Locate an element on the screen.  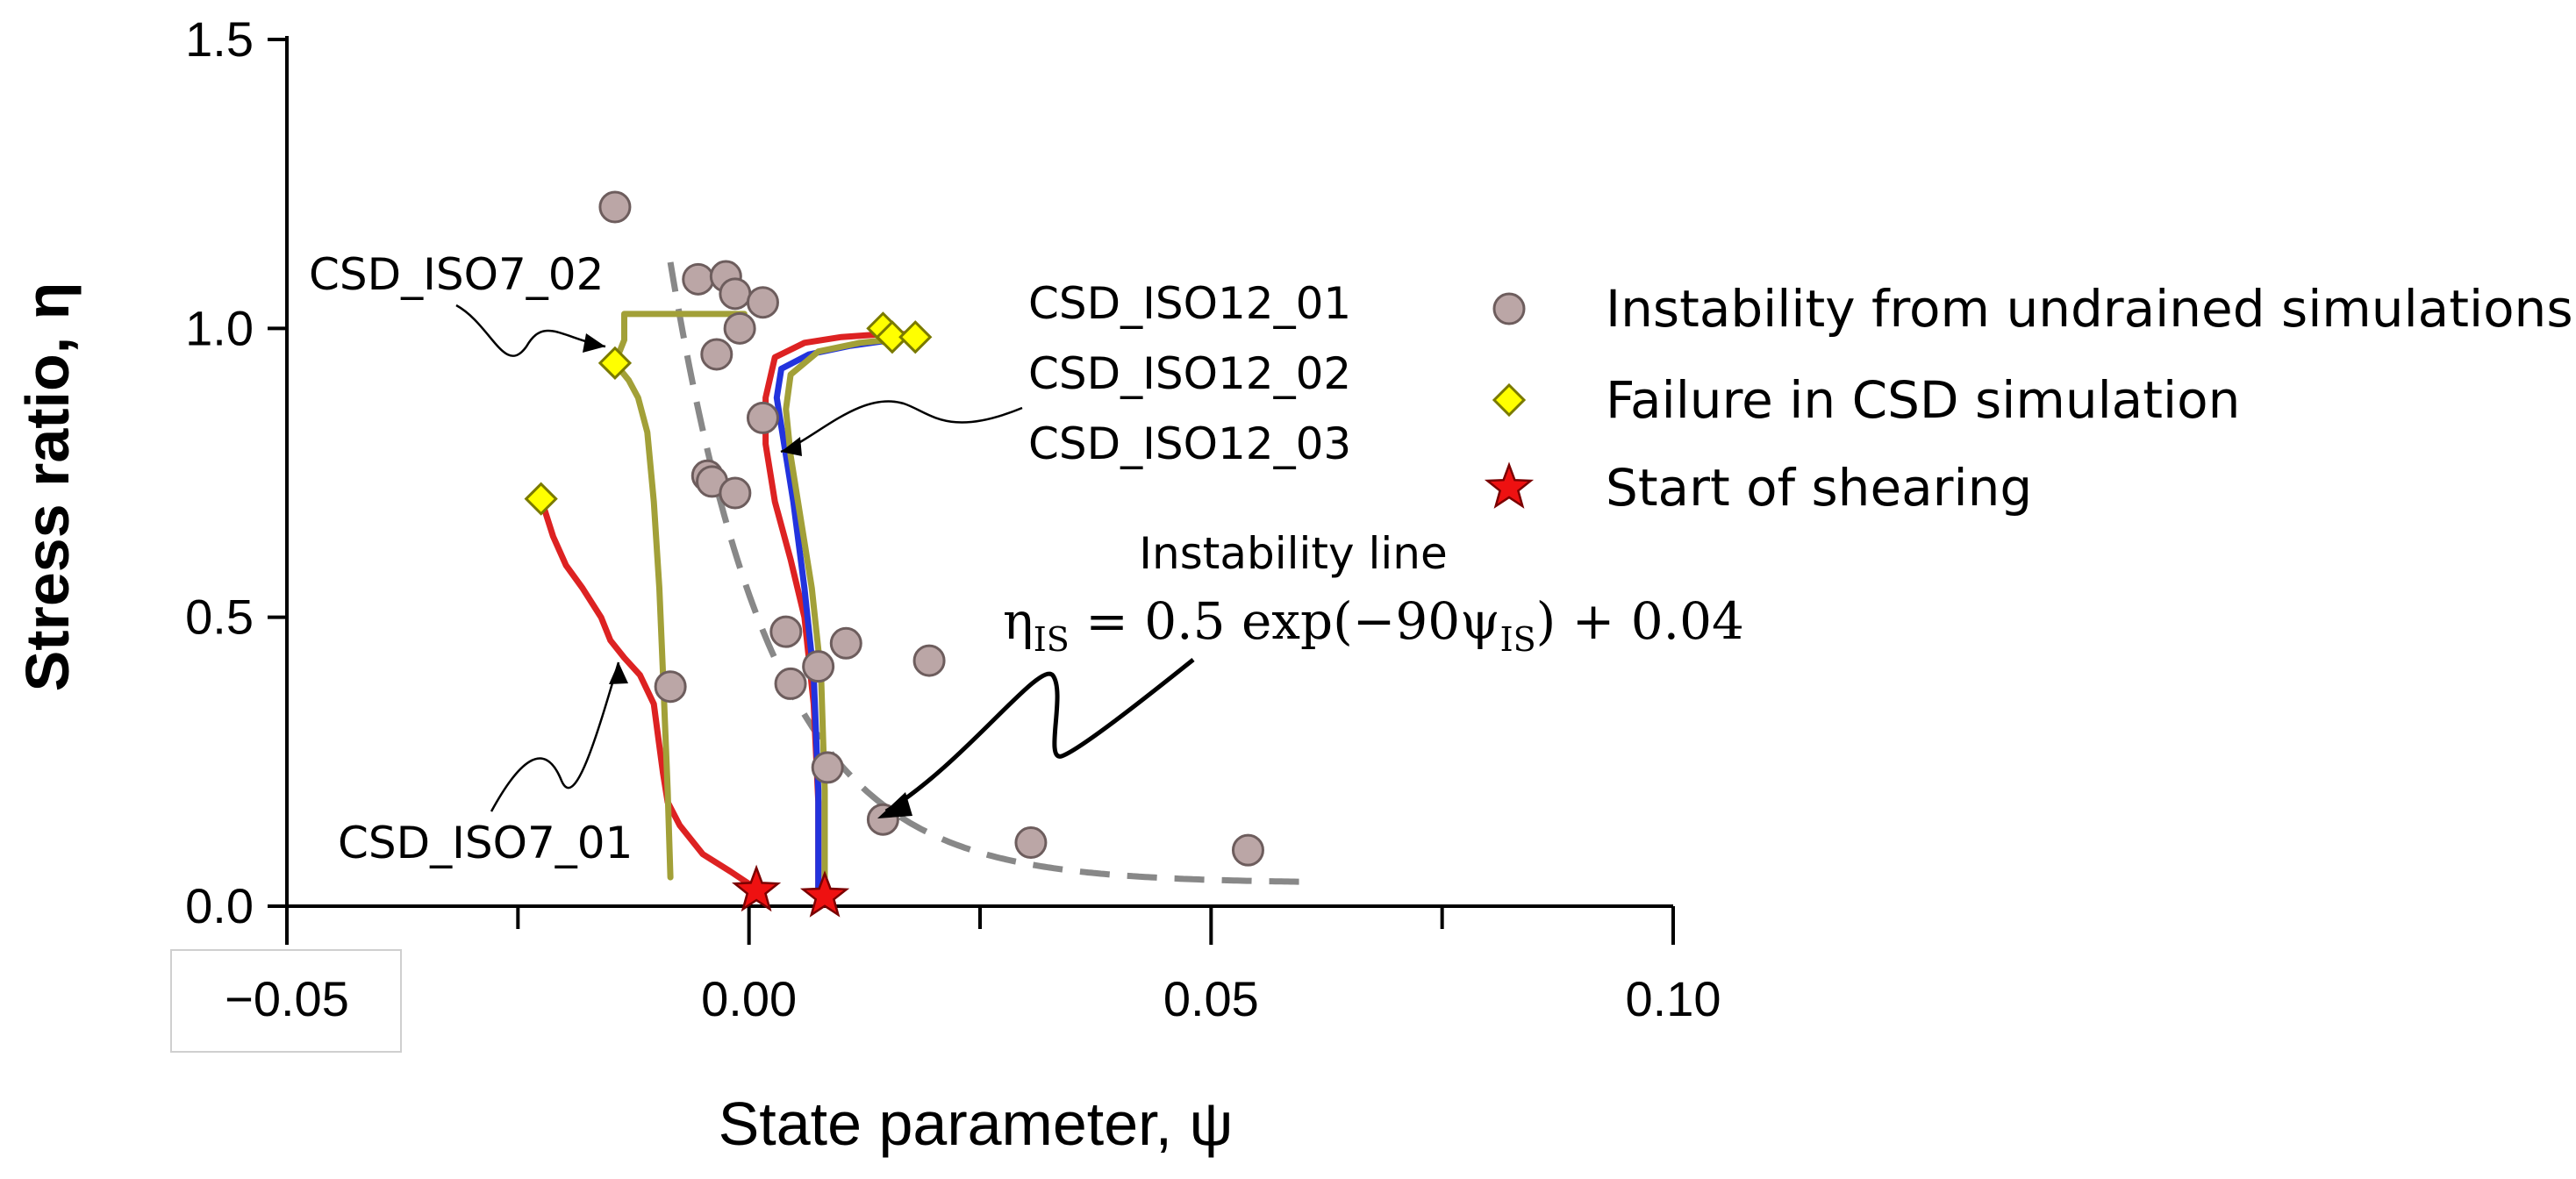
annotation-label: CSD_ISO12_03 is located at coordinates (1189, 443).